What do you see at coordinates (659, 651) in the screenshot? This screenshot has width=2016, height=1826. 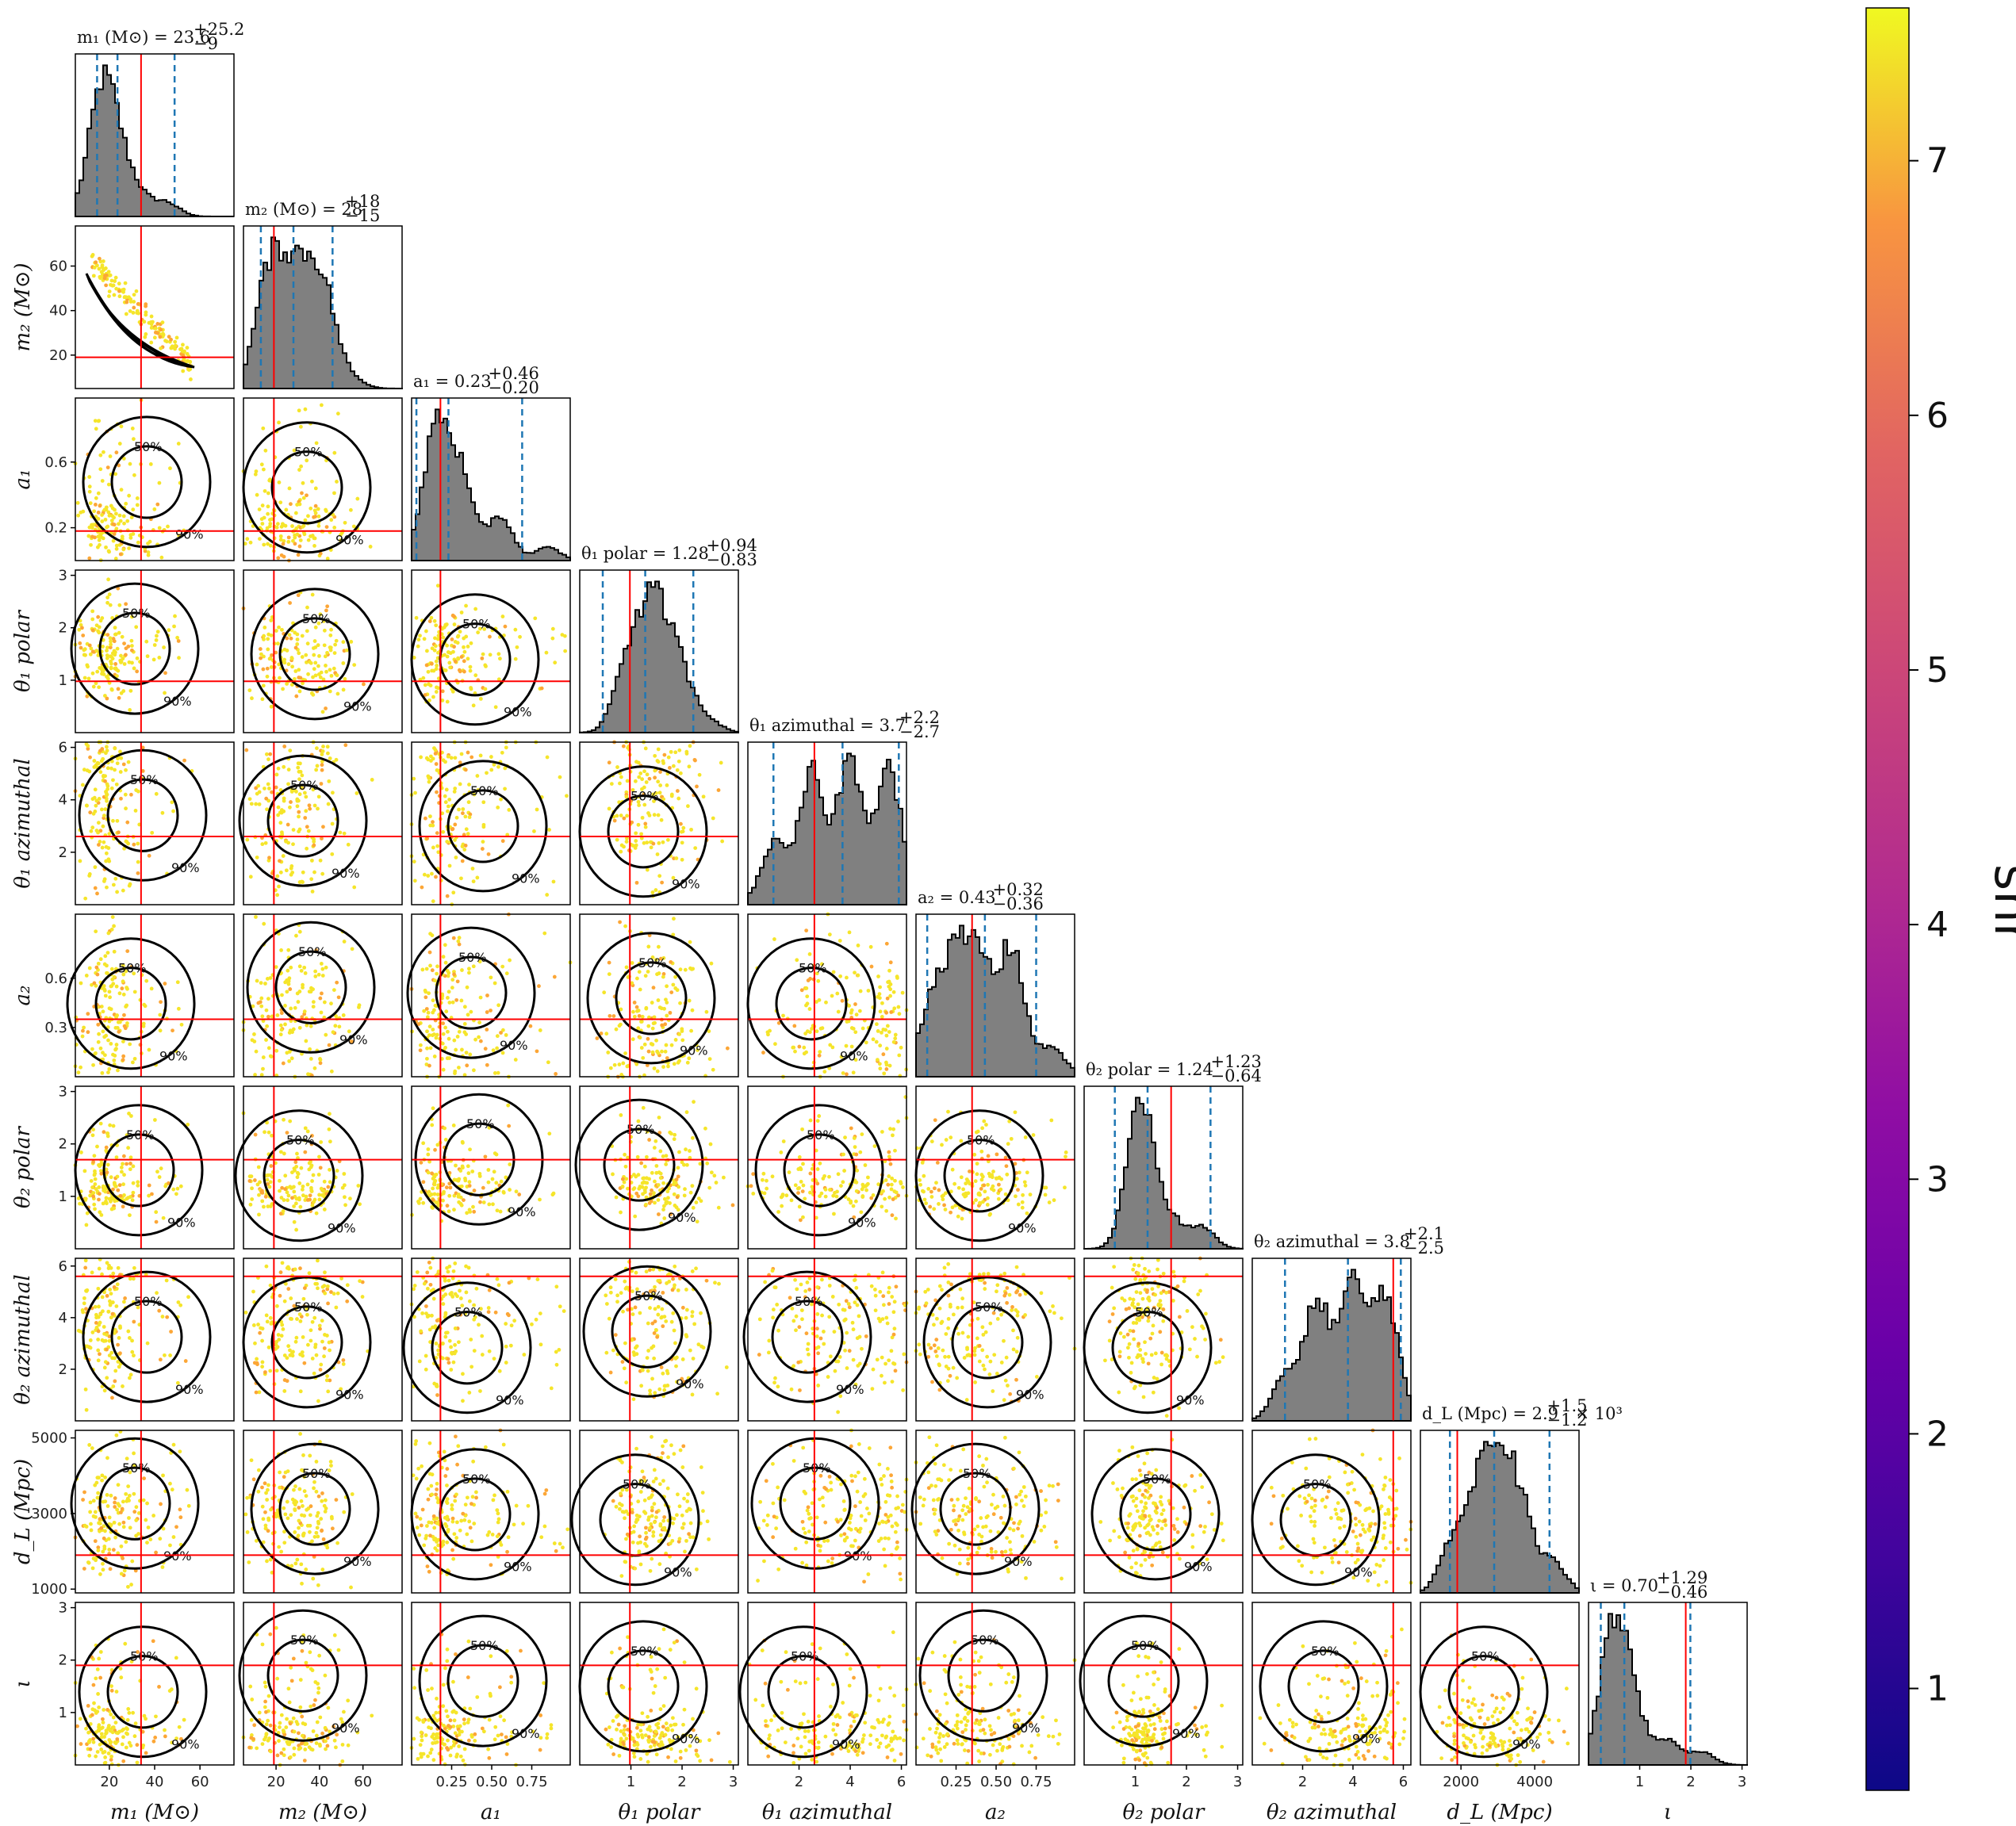 I see `panel-frame` at bounding box center [659, 651].